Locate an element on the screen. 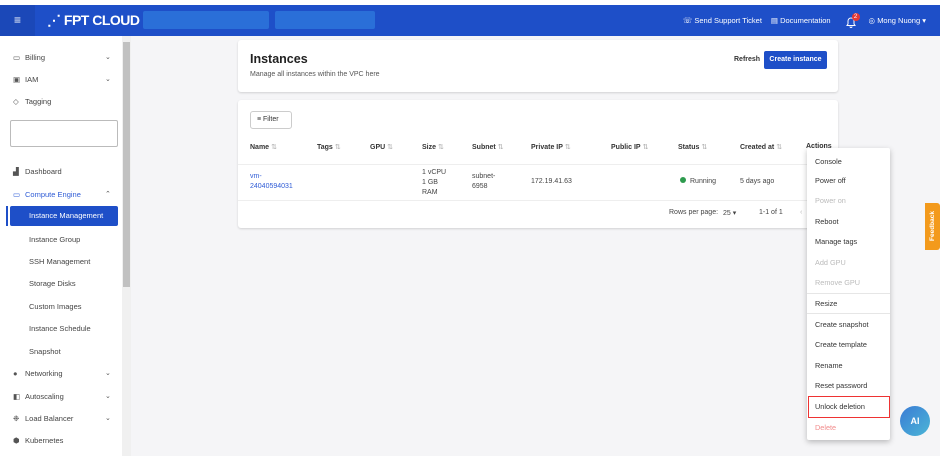  divider is located at coordinates (538, 164).